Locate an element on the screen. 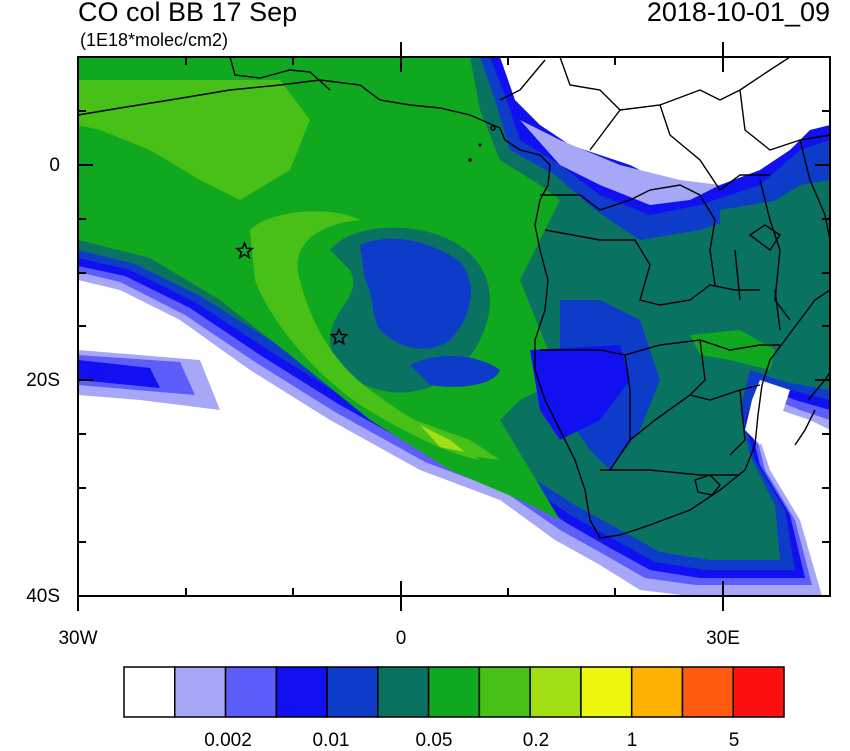 This screenshot has height=751, width=850. colorbar-label: 0.2 is located at coordinates (536, 740).